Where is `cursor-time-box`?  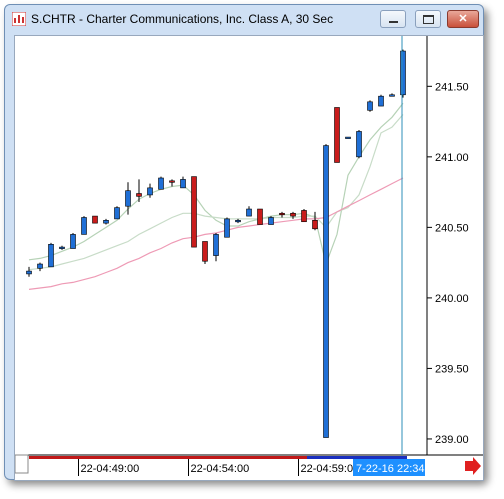
cursor-time-box is located at coordinates (389, 467).